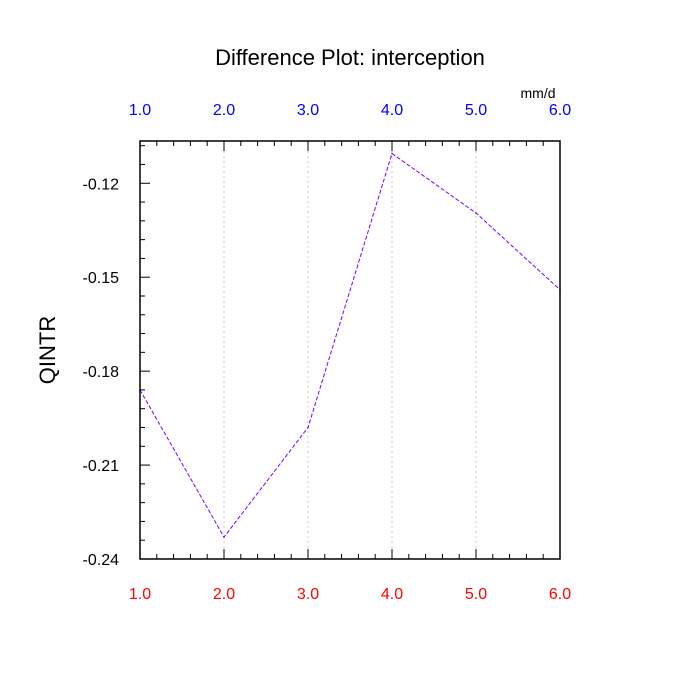 The image size is (700, 700). What do you see at coordinates (392, 594) in the screenshot?
I see `x-tick-label-bottom: 4.0` at bounding box center [392, 594].